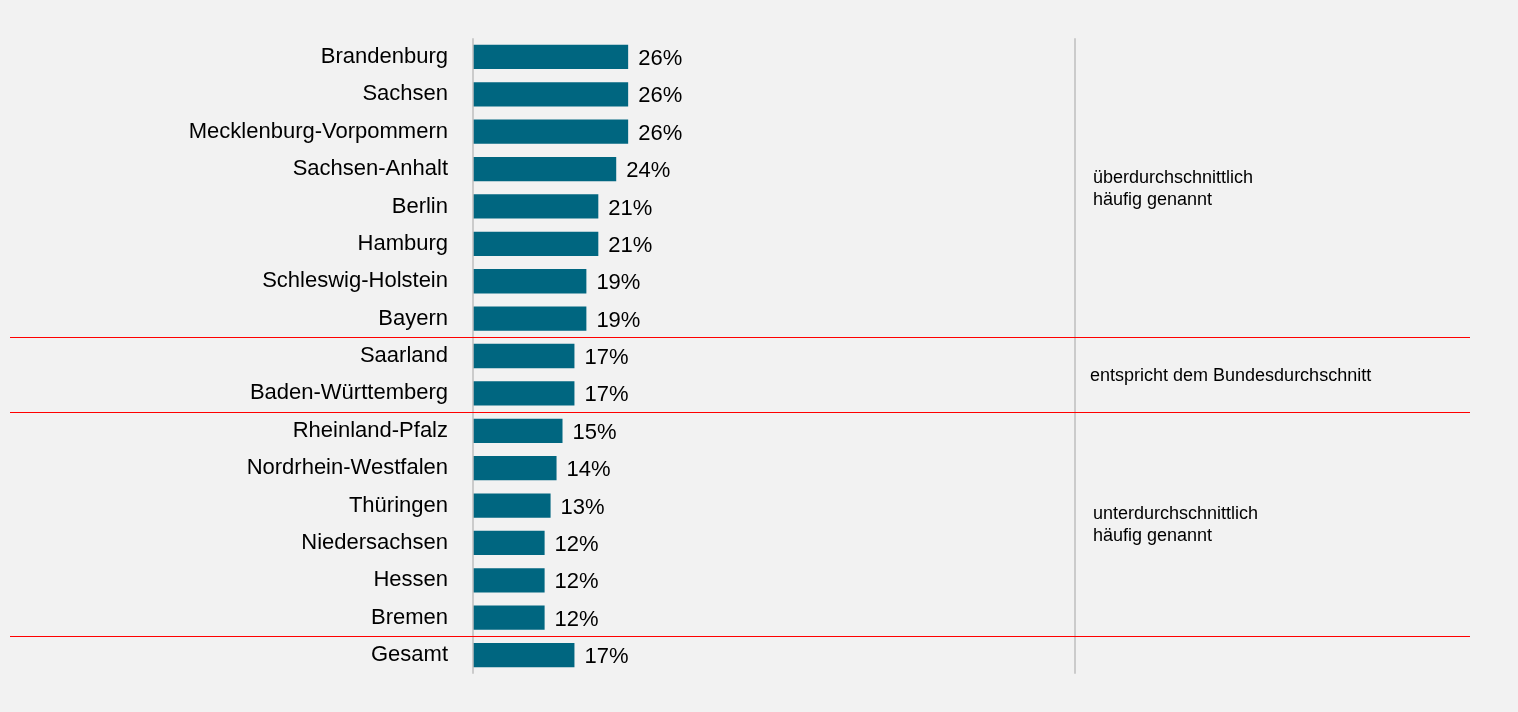 This screenshot has width=1518, height=712. Describe the element at coordinates (410, 579) in the screenshot. I see `y-tick-label: Hessen` at that location.